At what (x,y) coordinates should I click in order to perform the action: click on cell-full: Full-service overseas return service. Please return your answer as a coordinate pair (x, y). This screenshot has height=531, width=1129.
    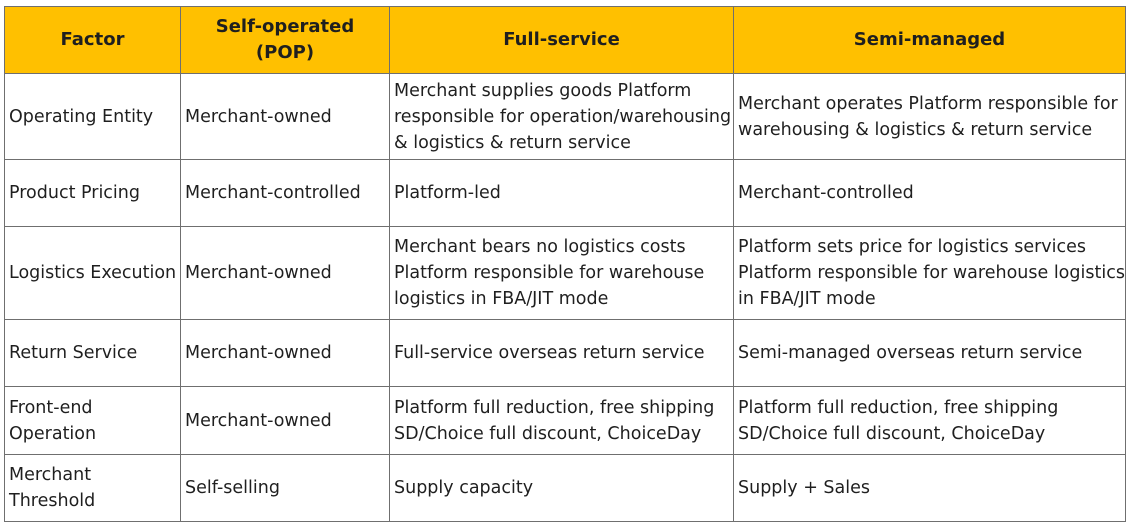
    Looking at the image, I should click on (561, 353).